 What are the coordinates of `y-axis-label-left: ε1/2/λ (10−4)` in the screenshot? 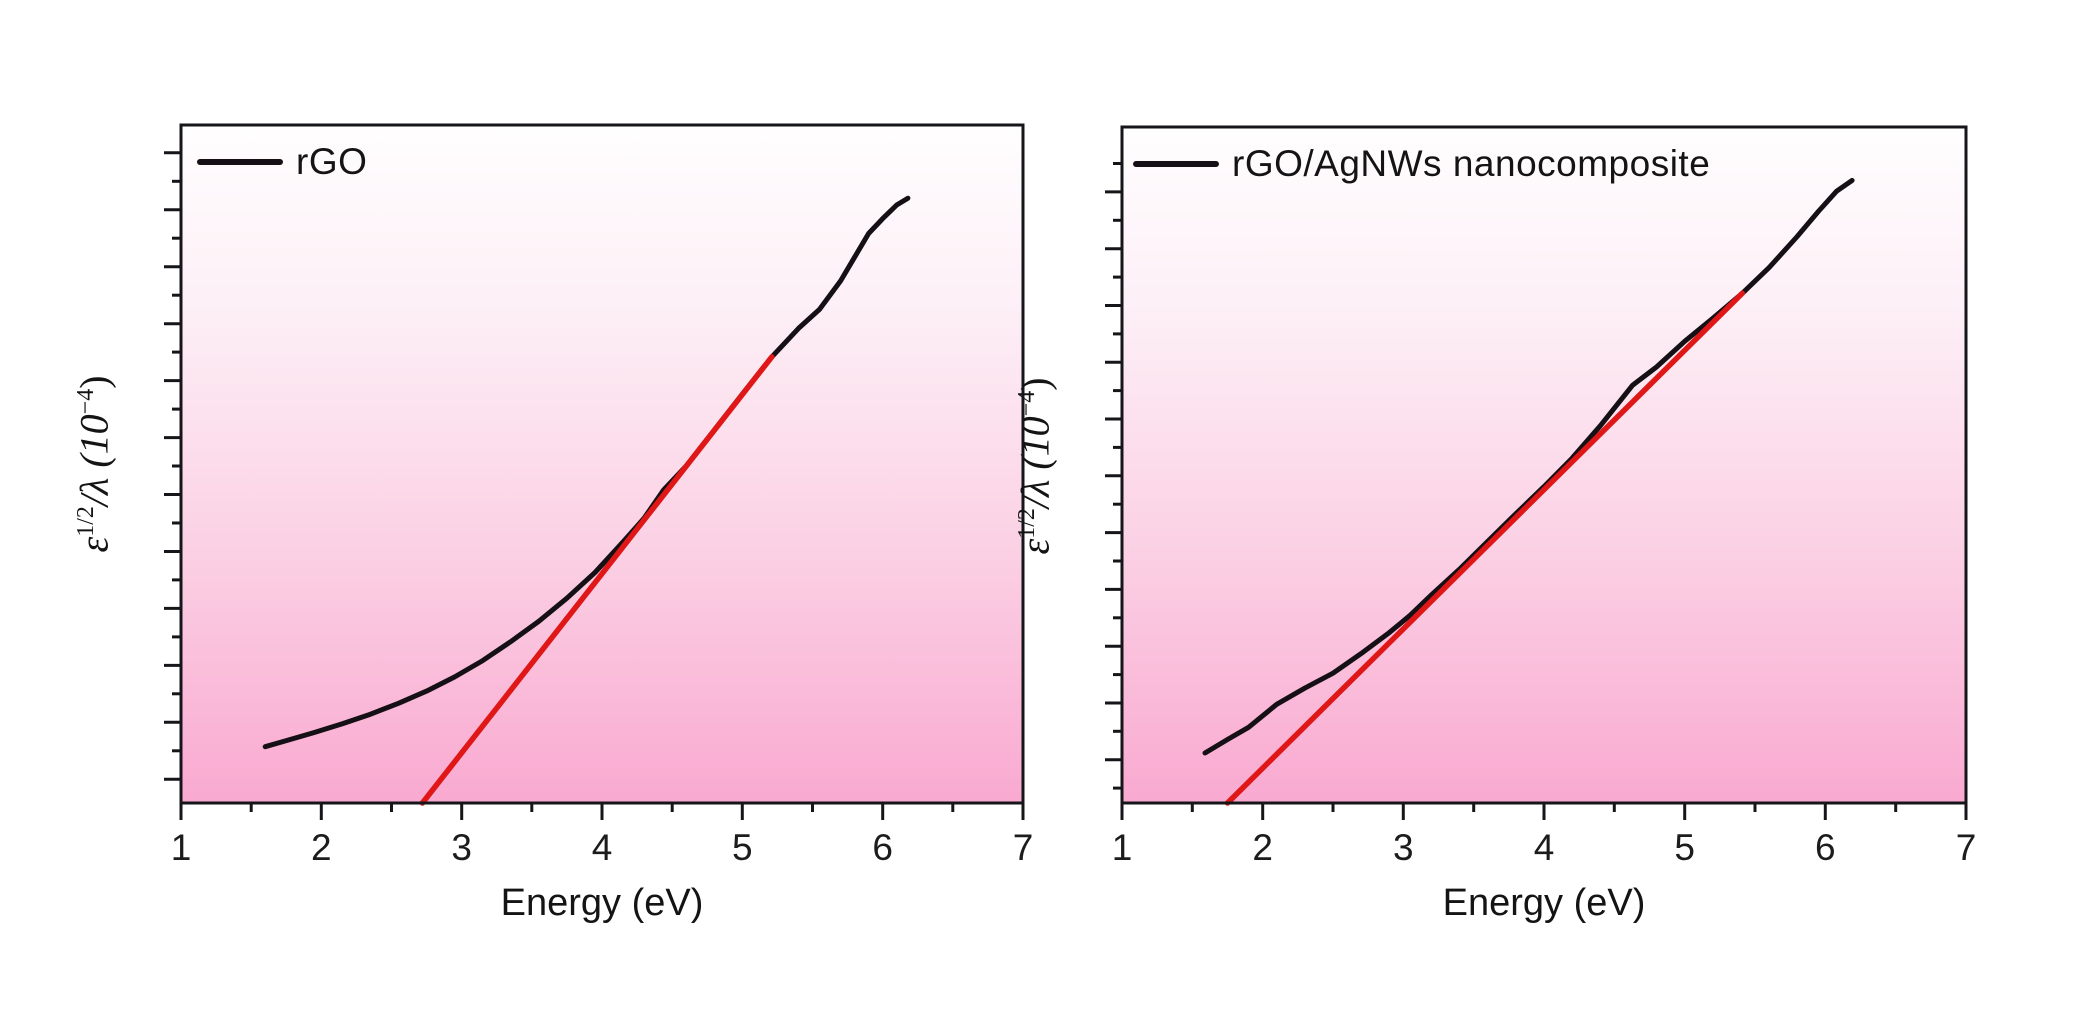 It's located at (94, 463).